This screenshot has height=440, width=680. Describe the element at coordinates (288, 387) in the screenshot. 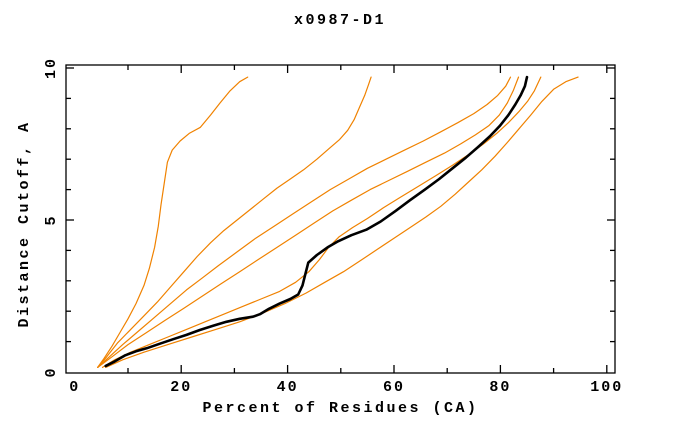

I see `x-tick-label: 40` at that location.